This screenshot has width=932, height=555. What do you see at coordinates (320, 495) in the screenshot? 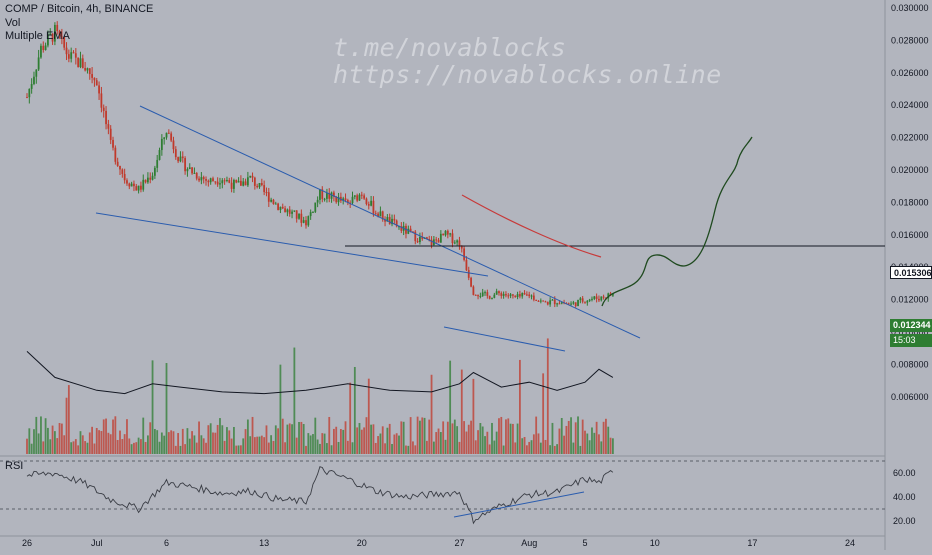
I see `rsi-line` at bounding box center [320, 495].